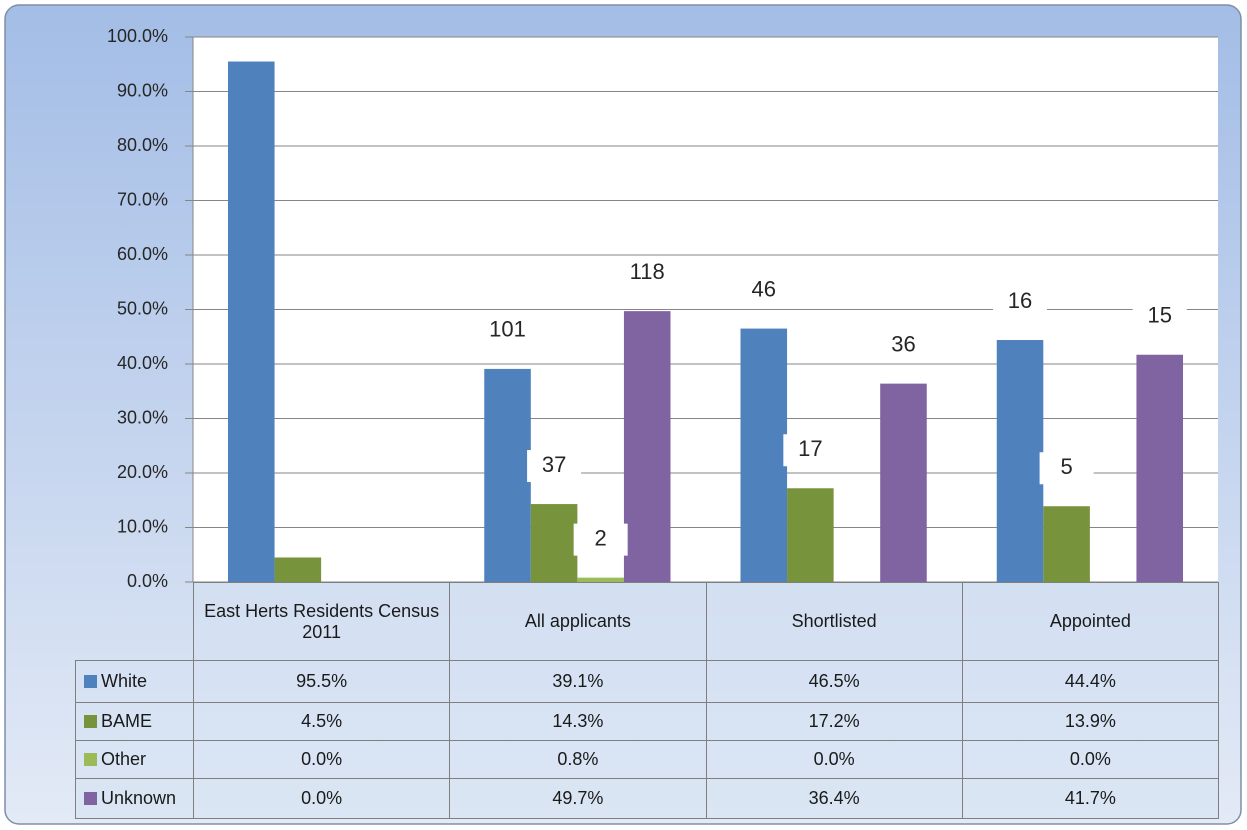 The height and width of the screenshot is (830, 1247). I want to click on value-cell: 13.9%, so click(1090, 721).